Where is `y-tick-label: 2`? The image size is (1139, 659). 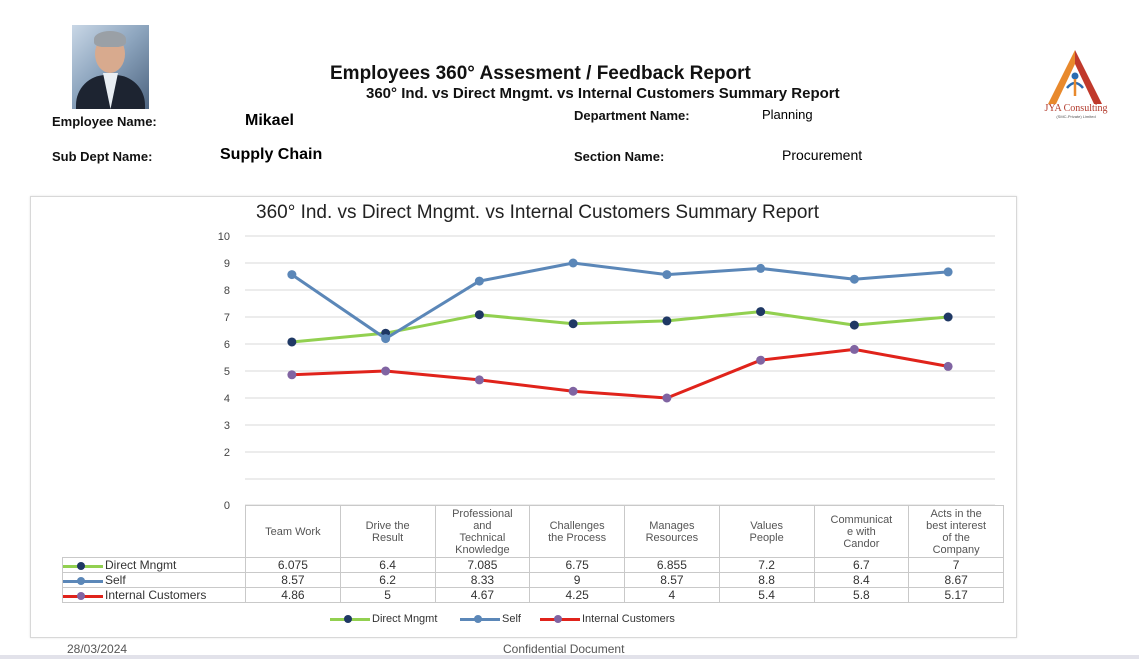 y-tick-label: 2 is located at coordinates (227, 453).